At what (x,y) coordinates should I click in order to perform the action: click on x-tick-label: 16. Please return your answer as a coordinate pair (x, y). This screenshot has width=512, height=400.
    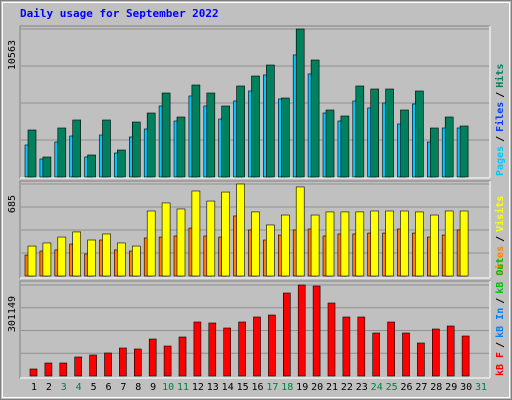
    Looking at the image, I should click on (257, 387).